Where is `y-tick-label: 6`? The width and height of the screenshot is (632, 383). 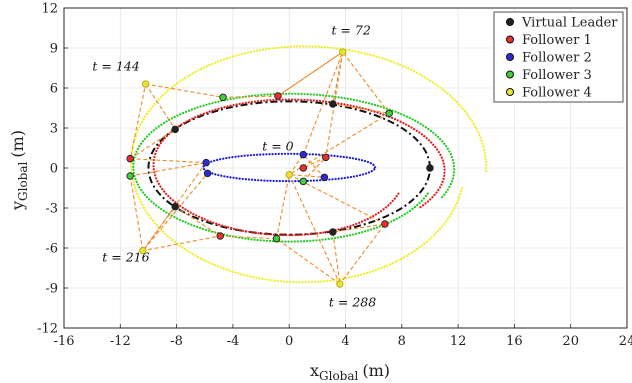
y-tick-label: 6 is located at coordinates (54, 89).